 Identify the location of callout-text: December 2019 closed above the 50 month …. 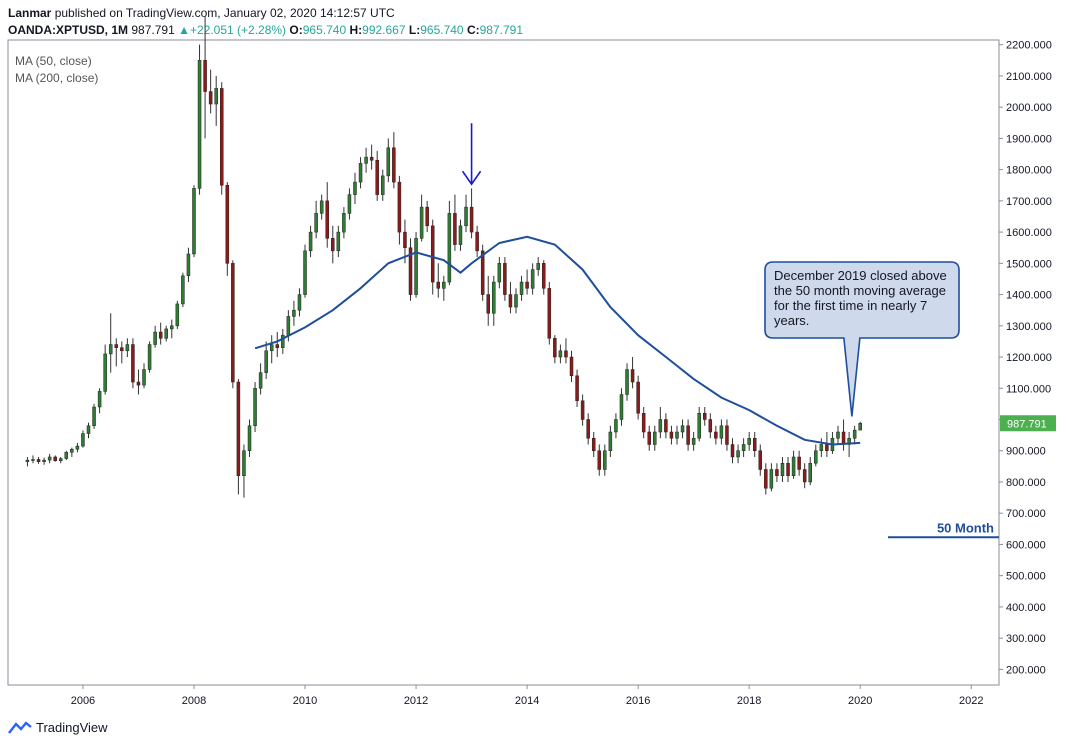
(860, 298).